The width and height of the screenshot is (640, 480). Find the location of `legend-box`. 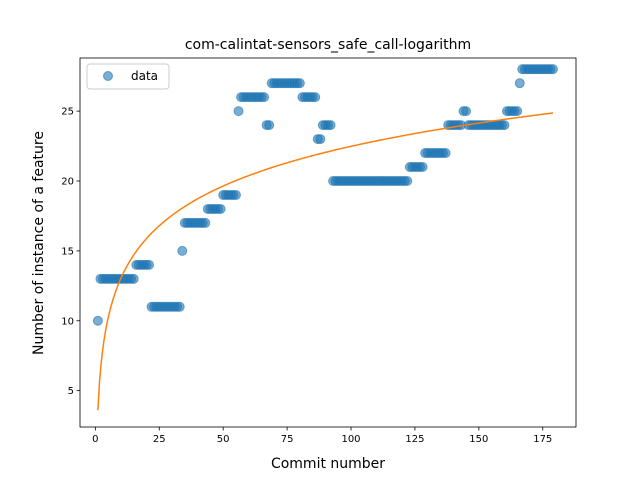

legend-box is located at coordinates (128, 76).